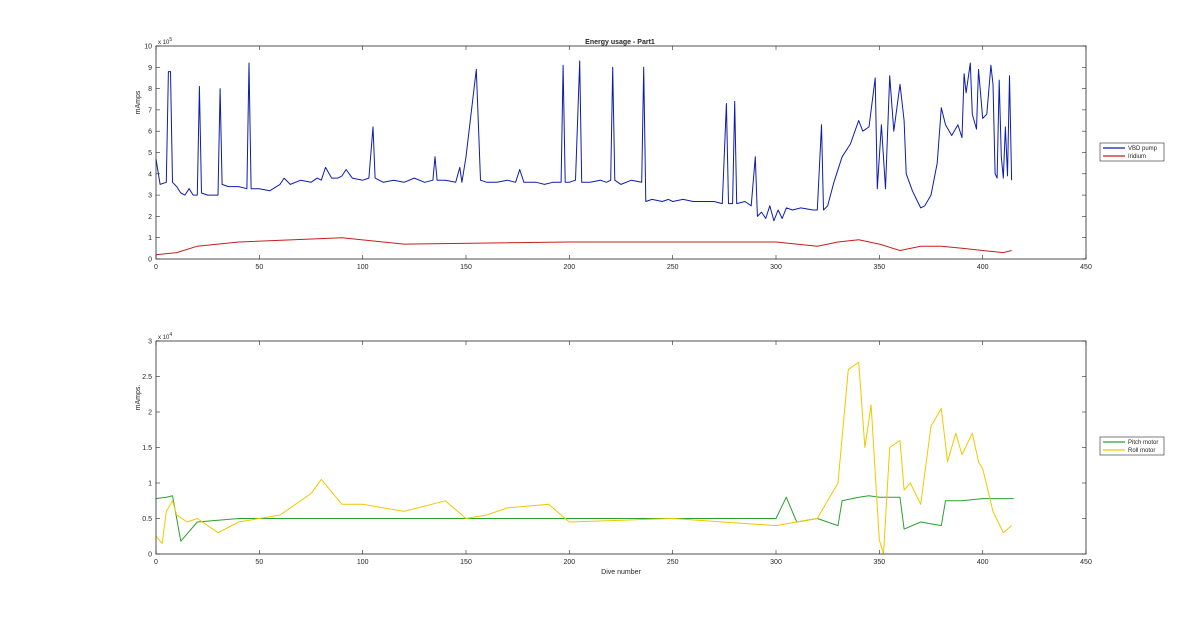  I want to click on legend-top: VBD pump Iridium, so click(1132, 152).